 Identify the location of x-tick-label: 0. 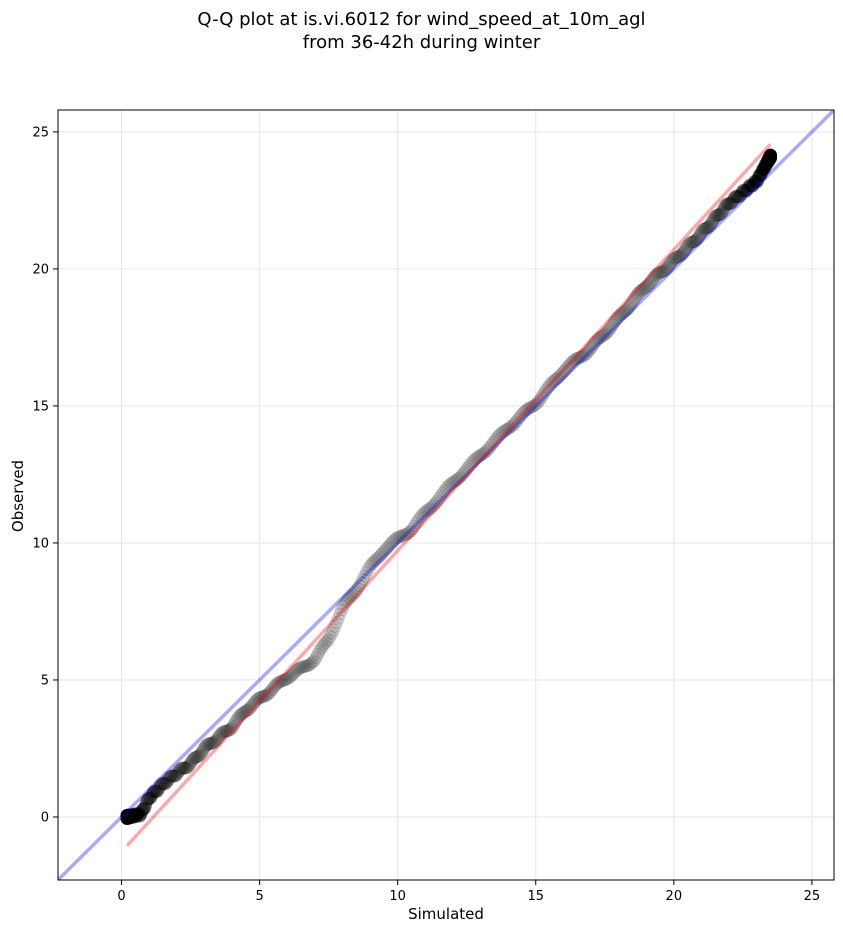
(121, 896).